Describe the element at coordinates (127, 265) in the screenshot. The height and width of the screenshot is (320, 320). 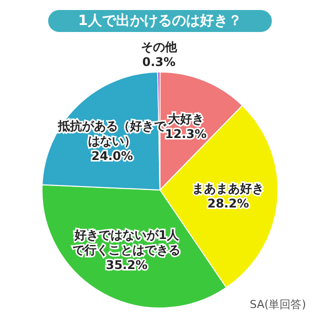
I see `data-label: 35.2%` at that location.